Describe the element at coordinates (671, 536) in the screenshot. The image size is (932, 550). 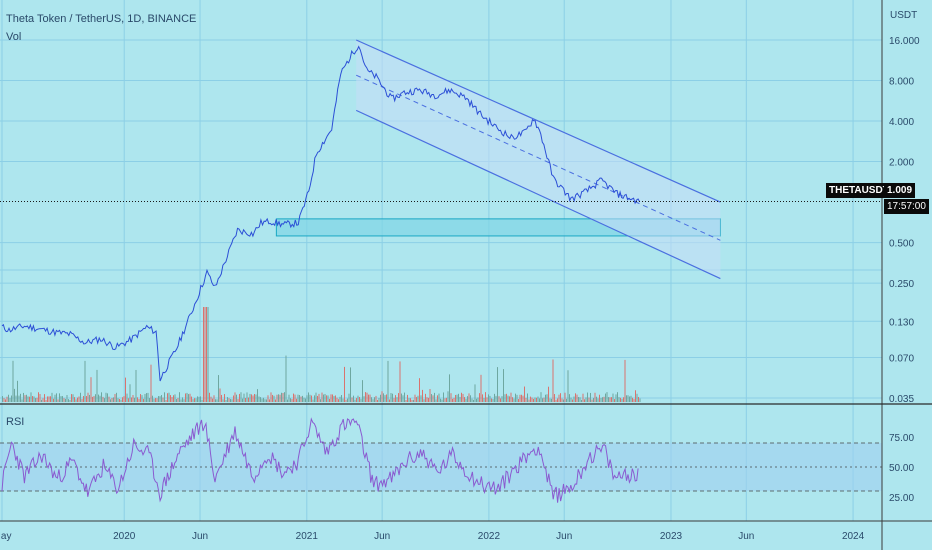
I see `time-tick-label: 2023` at that location.